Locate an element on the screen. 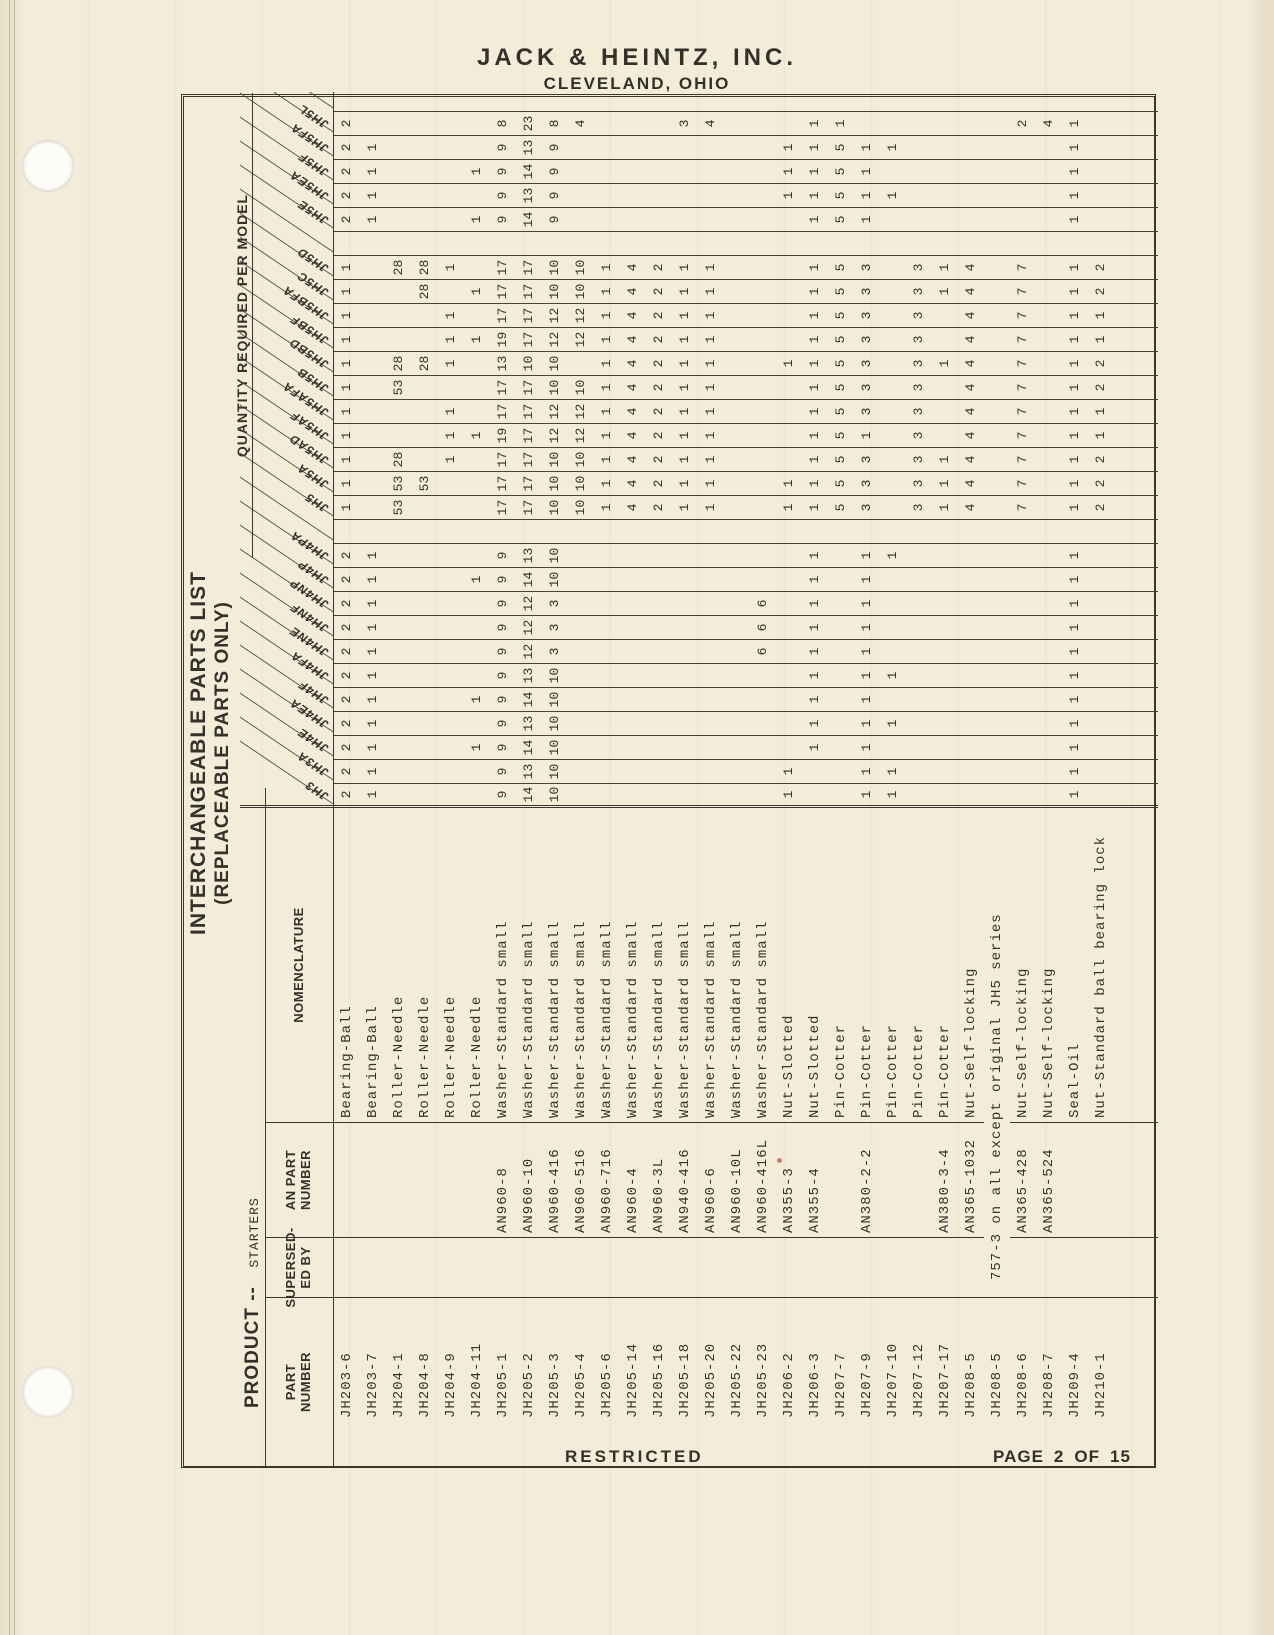 This screenshot has height=1635, width=1274. qty-cell: 8 is located at coordinates (555, 124).